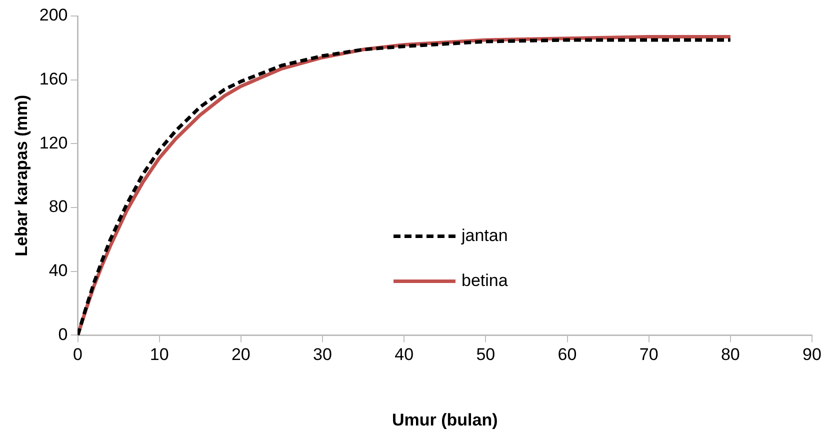  What do you see at coordinates (730, 354) in the screenshot?
I see `x-tick-label: 80` at bounding box center [730, 354].